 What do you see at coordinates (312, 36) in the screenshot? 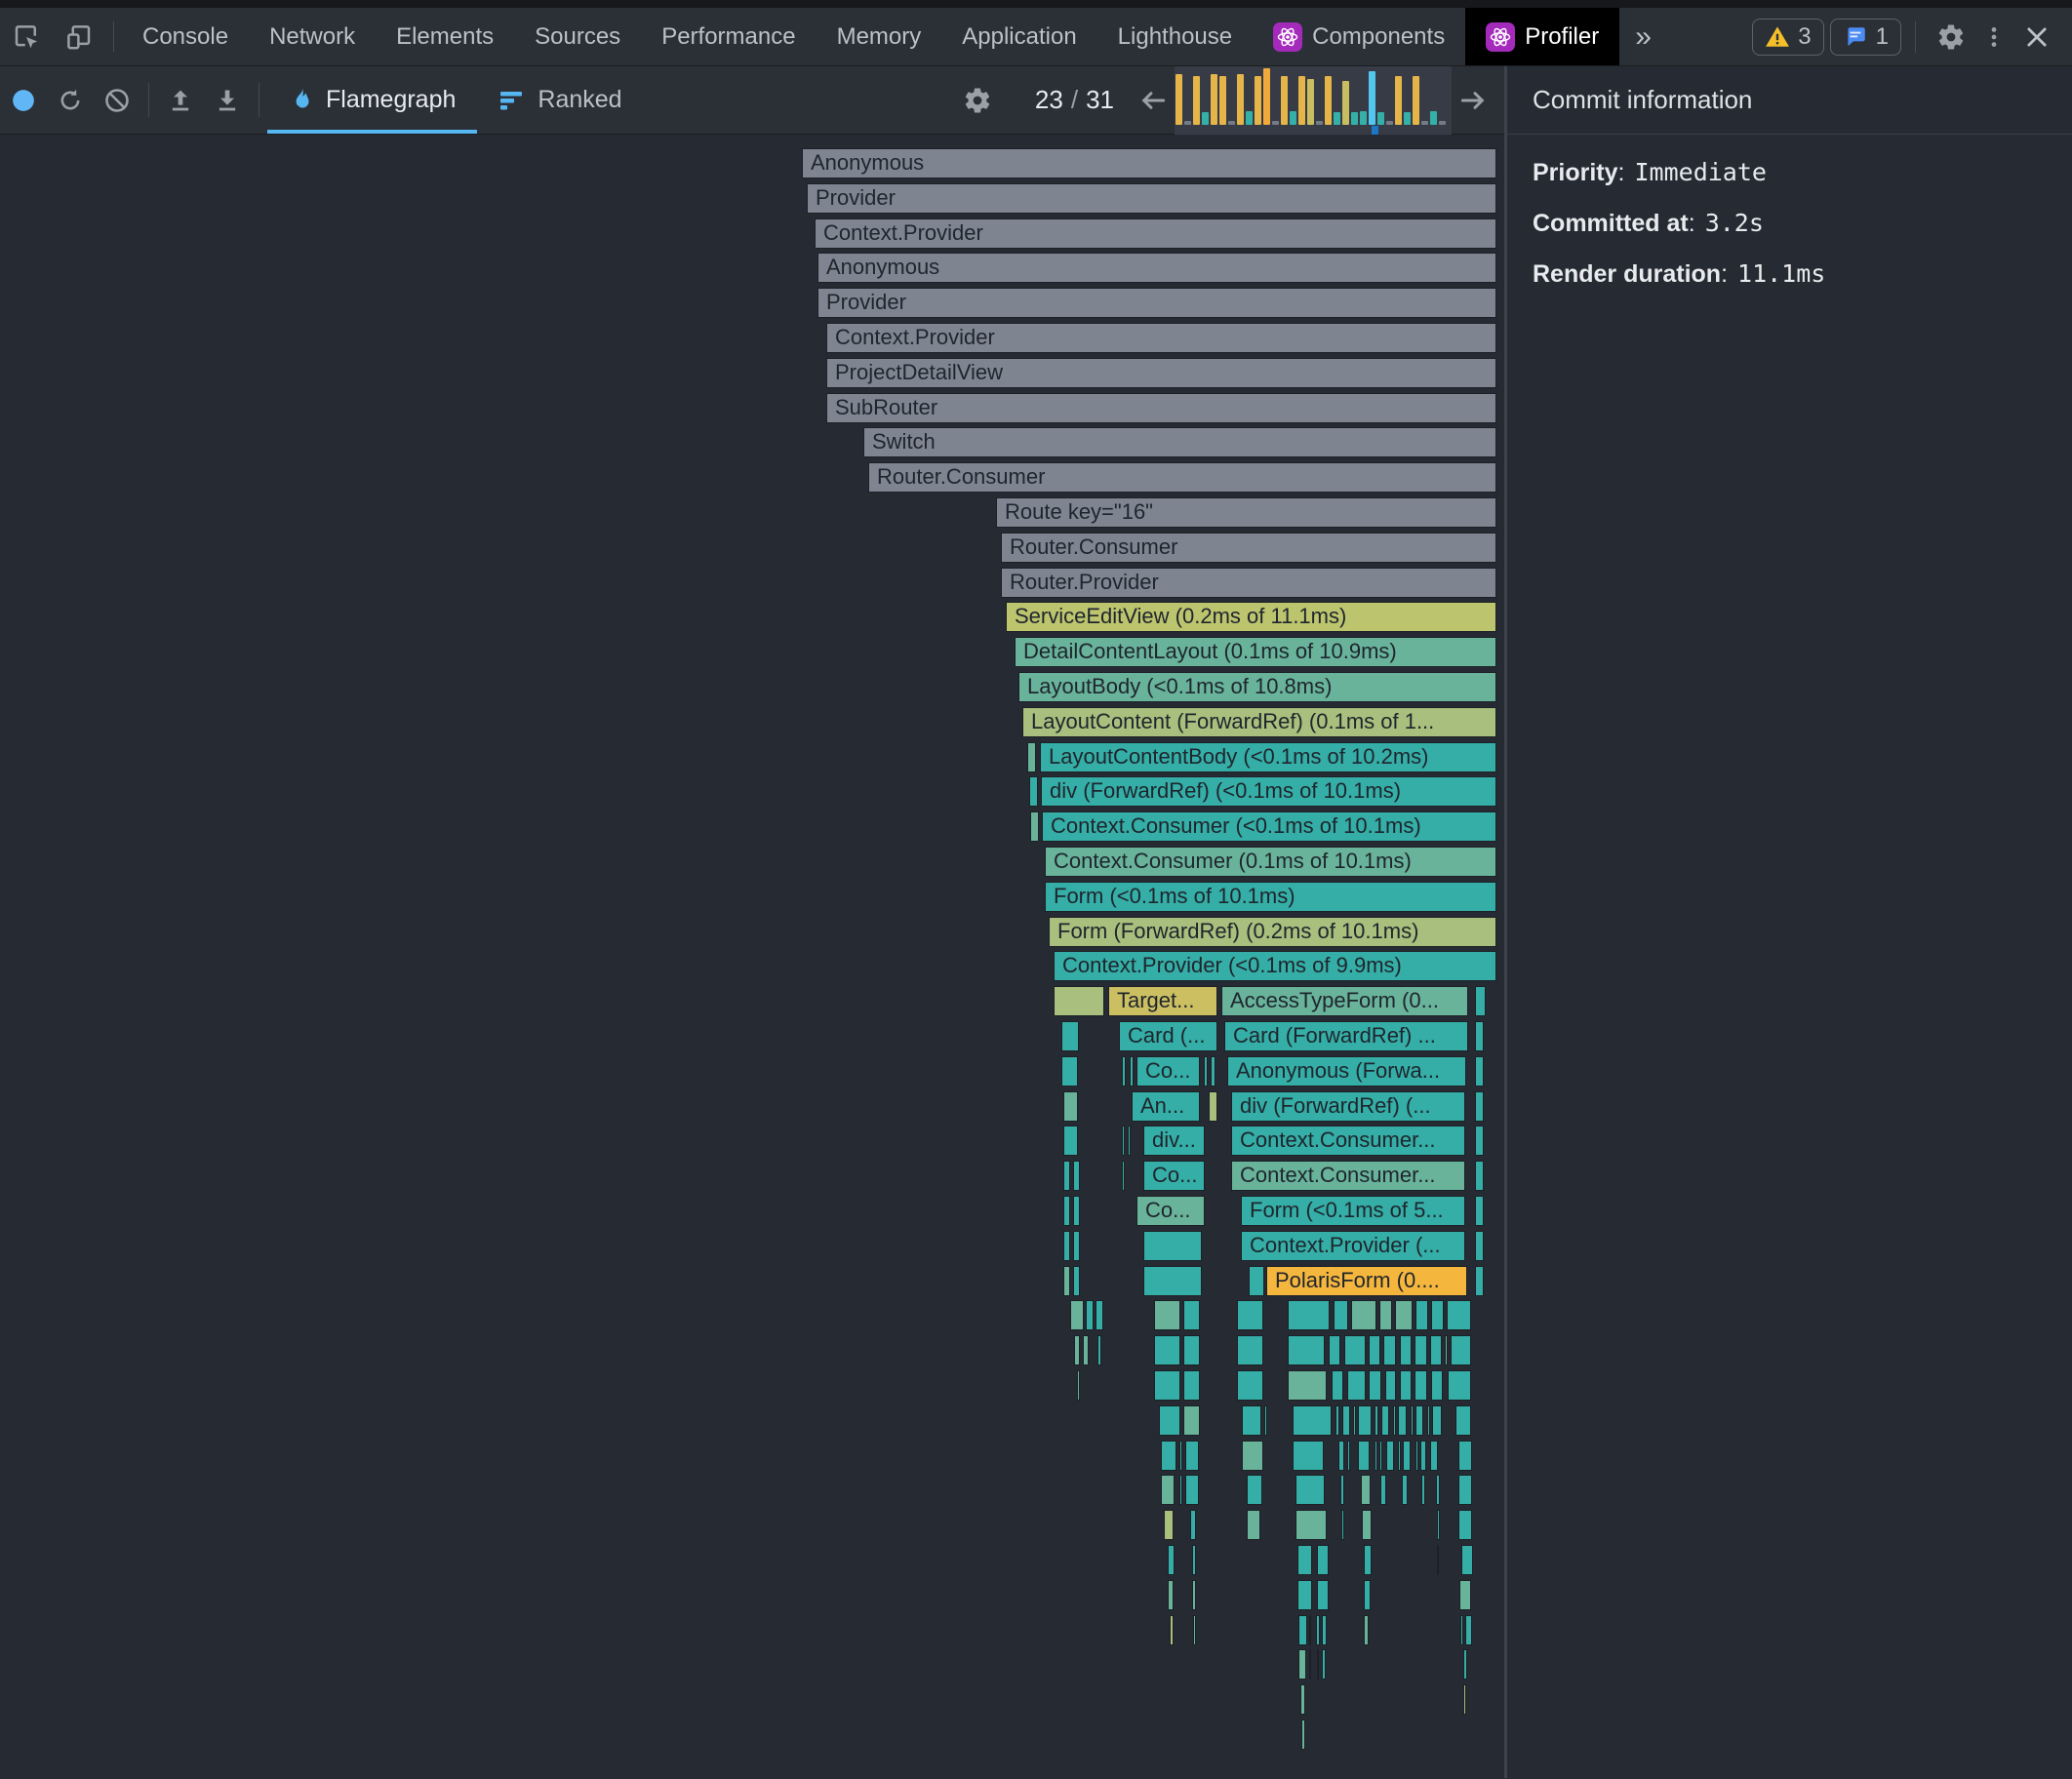
I see `tab-network: Network` at bounding box center [312, 36].